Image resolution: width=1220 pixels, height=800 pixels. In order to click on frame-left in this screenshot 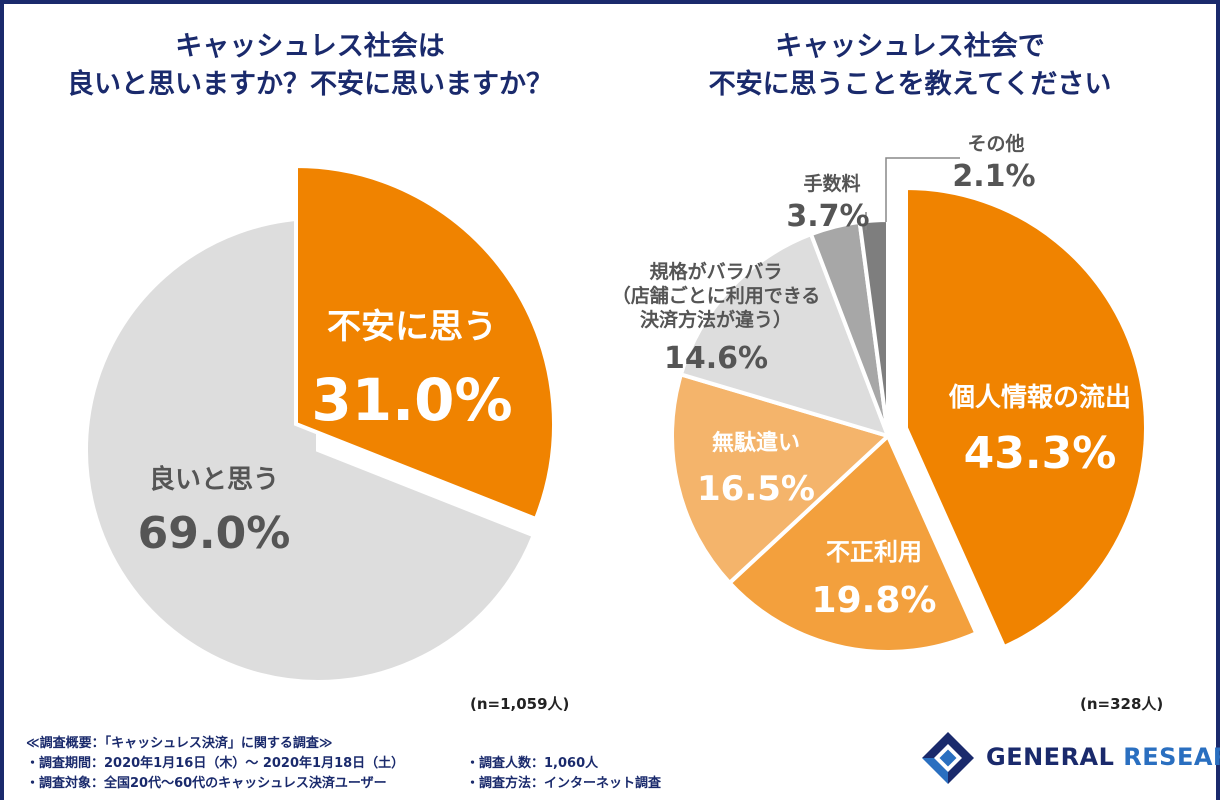, I will do `click(2, 400)`.